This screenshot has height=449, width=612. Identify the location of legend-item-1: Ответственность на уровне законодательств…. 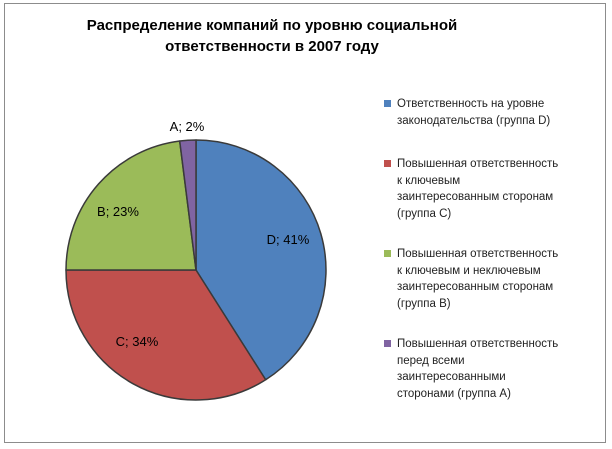
(489, 112).